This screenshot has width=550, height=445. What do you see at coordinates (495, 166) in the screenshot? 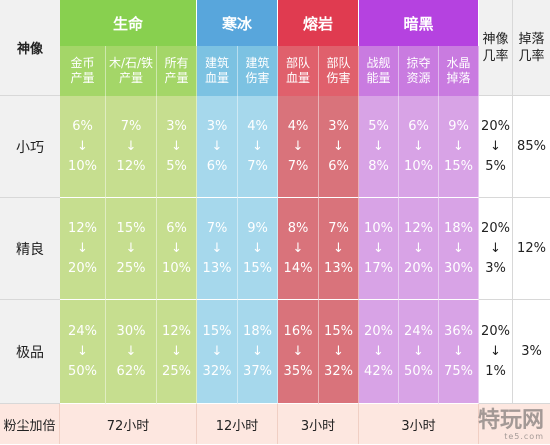
I see `deity-rate-max: 5%` at bounding box center [495, 166].